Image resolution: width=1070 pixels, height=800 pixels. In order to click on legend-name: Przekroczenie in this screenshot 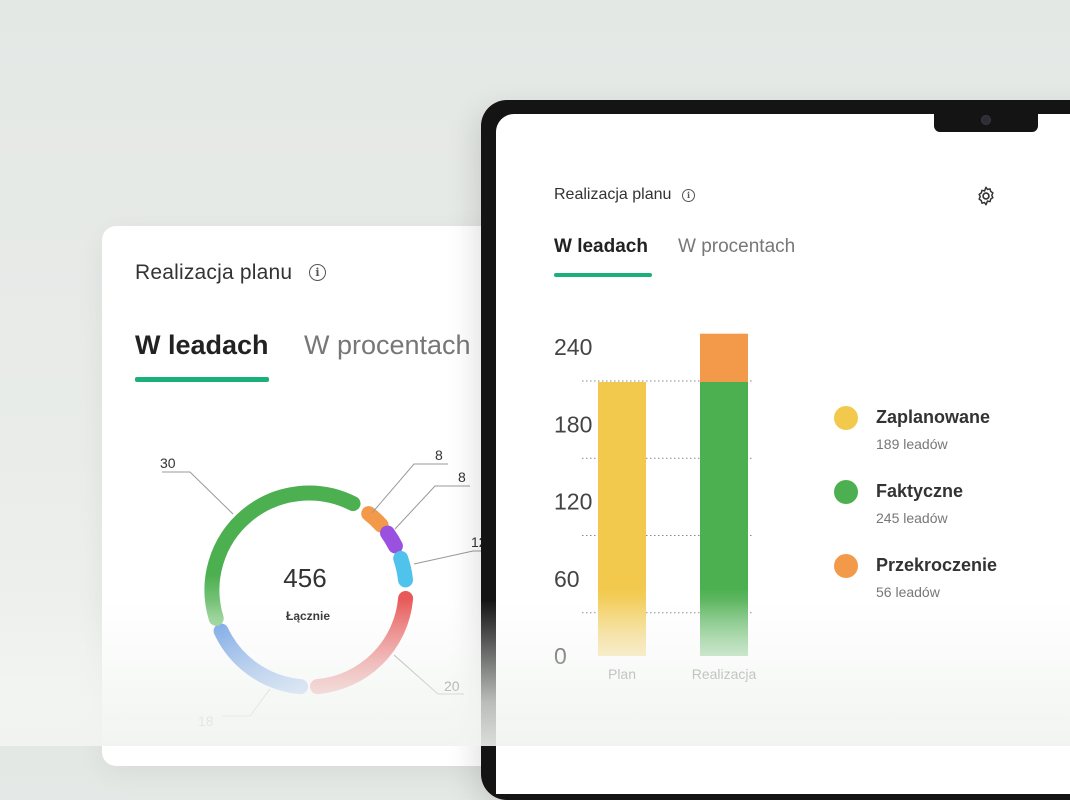, I will do `click(937, 565)`.